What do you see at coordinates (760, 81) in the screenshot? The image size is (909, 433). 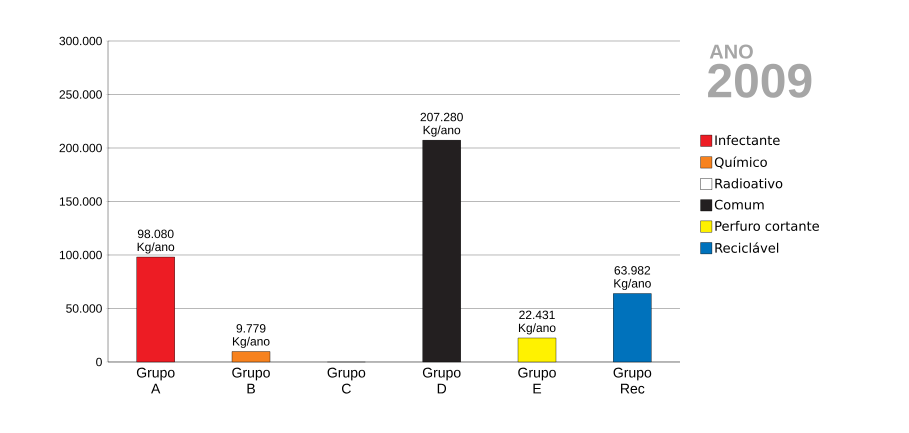 I see `chart-subtitle: 2009` at bounding box center [760, 81].